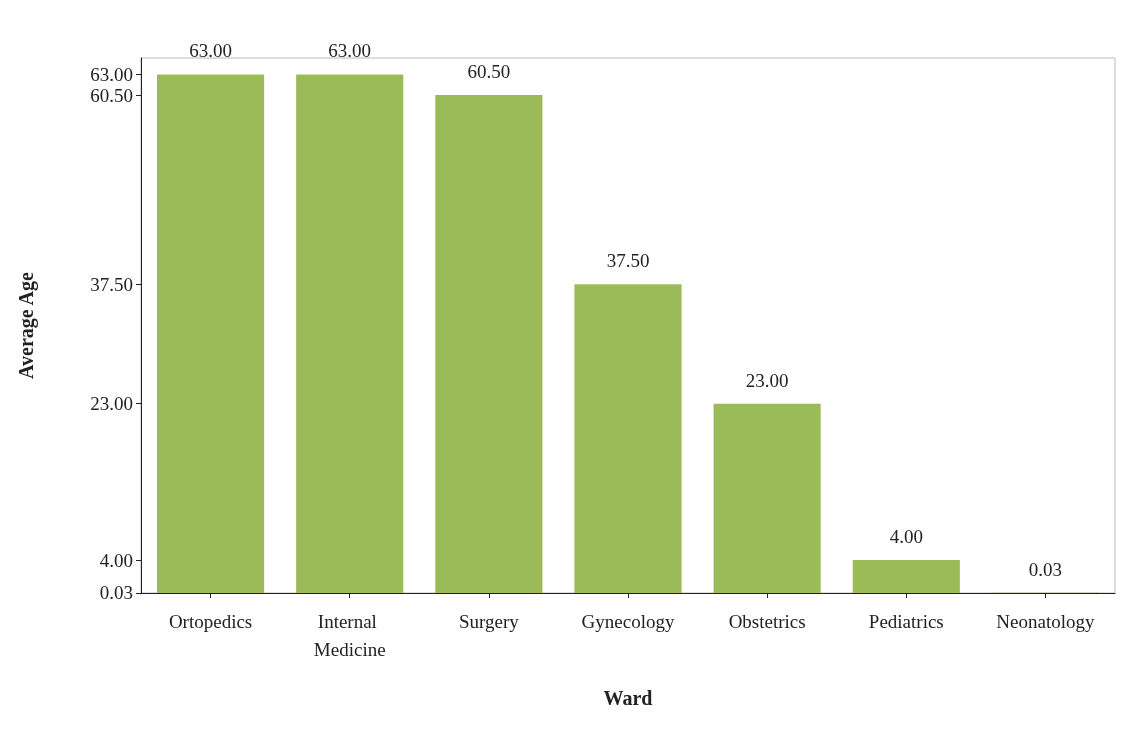 The image size is (1131, 729). Describe the element at coordinates (628, 621) in the screenshot. I see `x-tick-label: Gynecology` at that location.